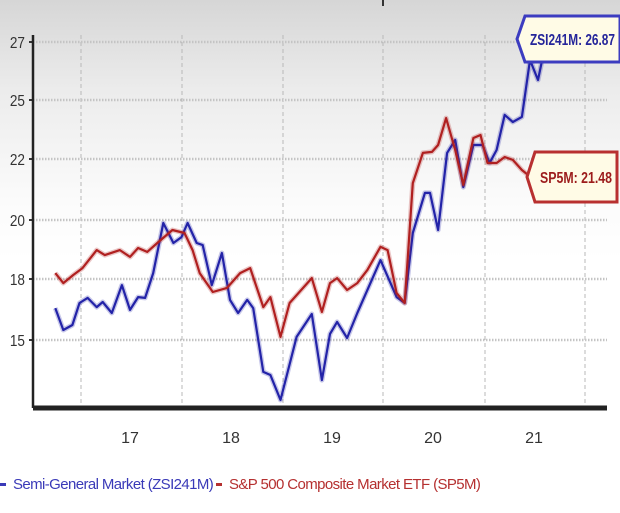  Describe the element at coordinates (433, 438) in the screenshot. I see `x-tick-label: 20` at that location.